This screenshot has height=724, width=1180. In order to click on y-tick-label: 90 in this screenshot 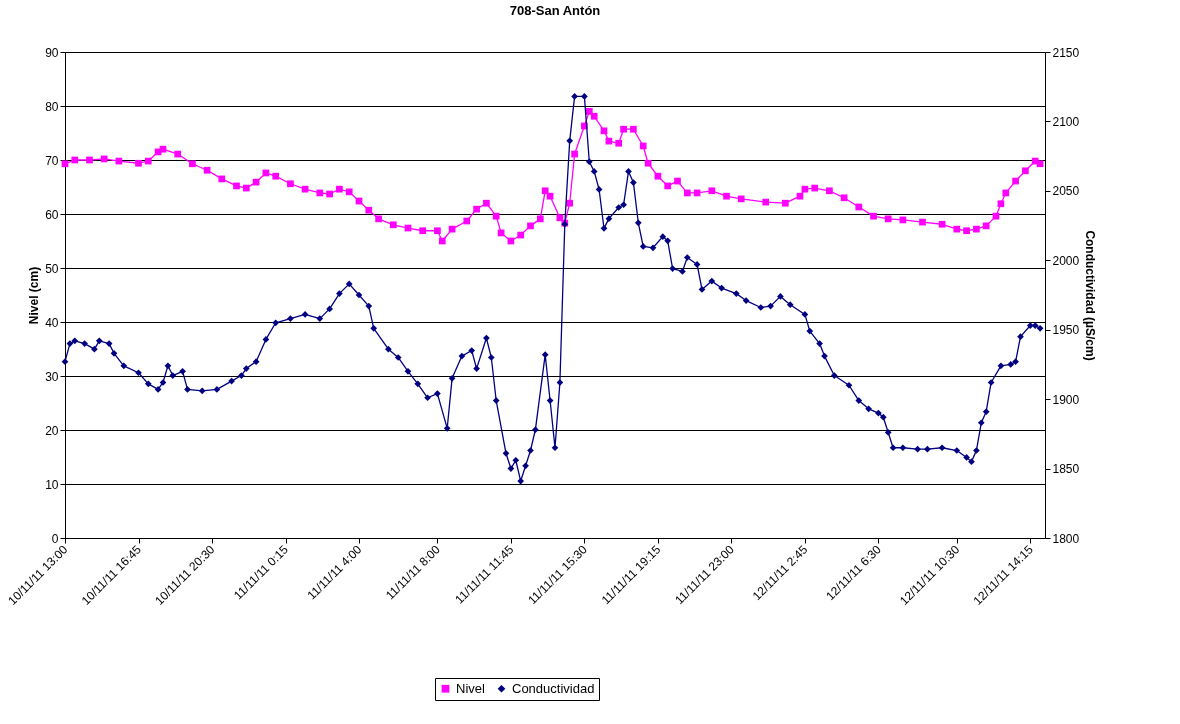, I will do `click(52, 52)`.